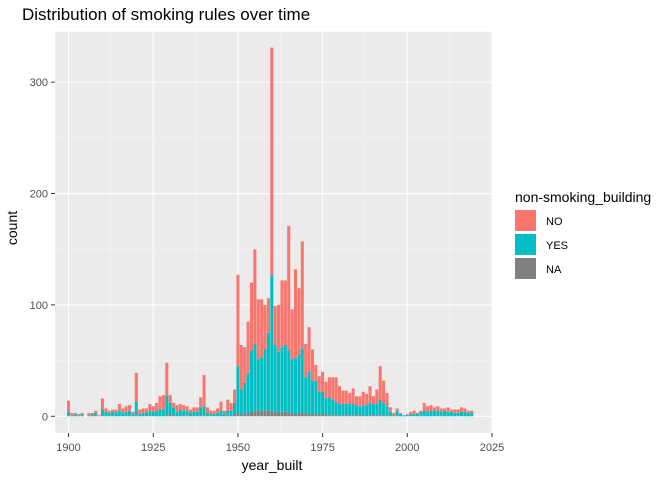 This screenshot has height=485, width=672. Describe the element at coordinates (458, 414) in the screenshot. I see `bar-yes-2015` at that location.